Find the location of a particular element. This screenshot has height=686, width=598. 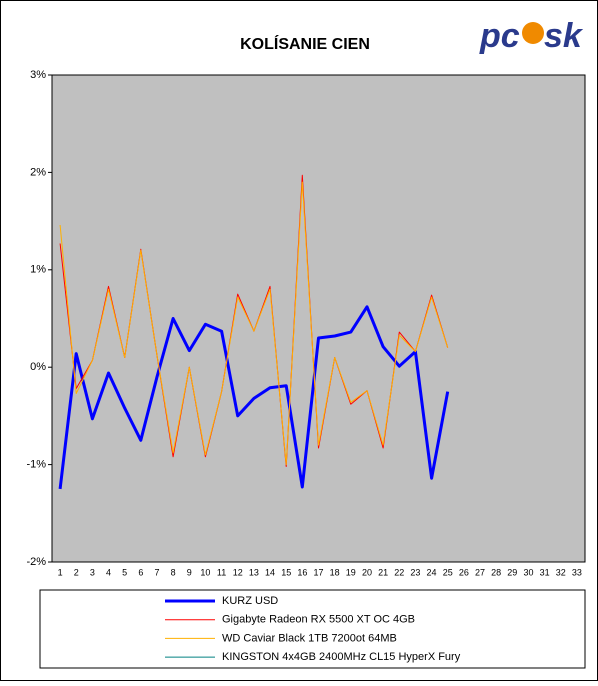

legend is located at coordinates (312, 629).